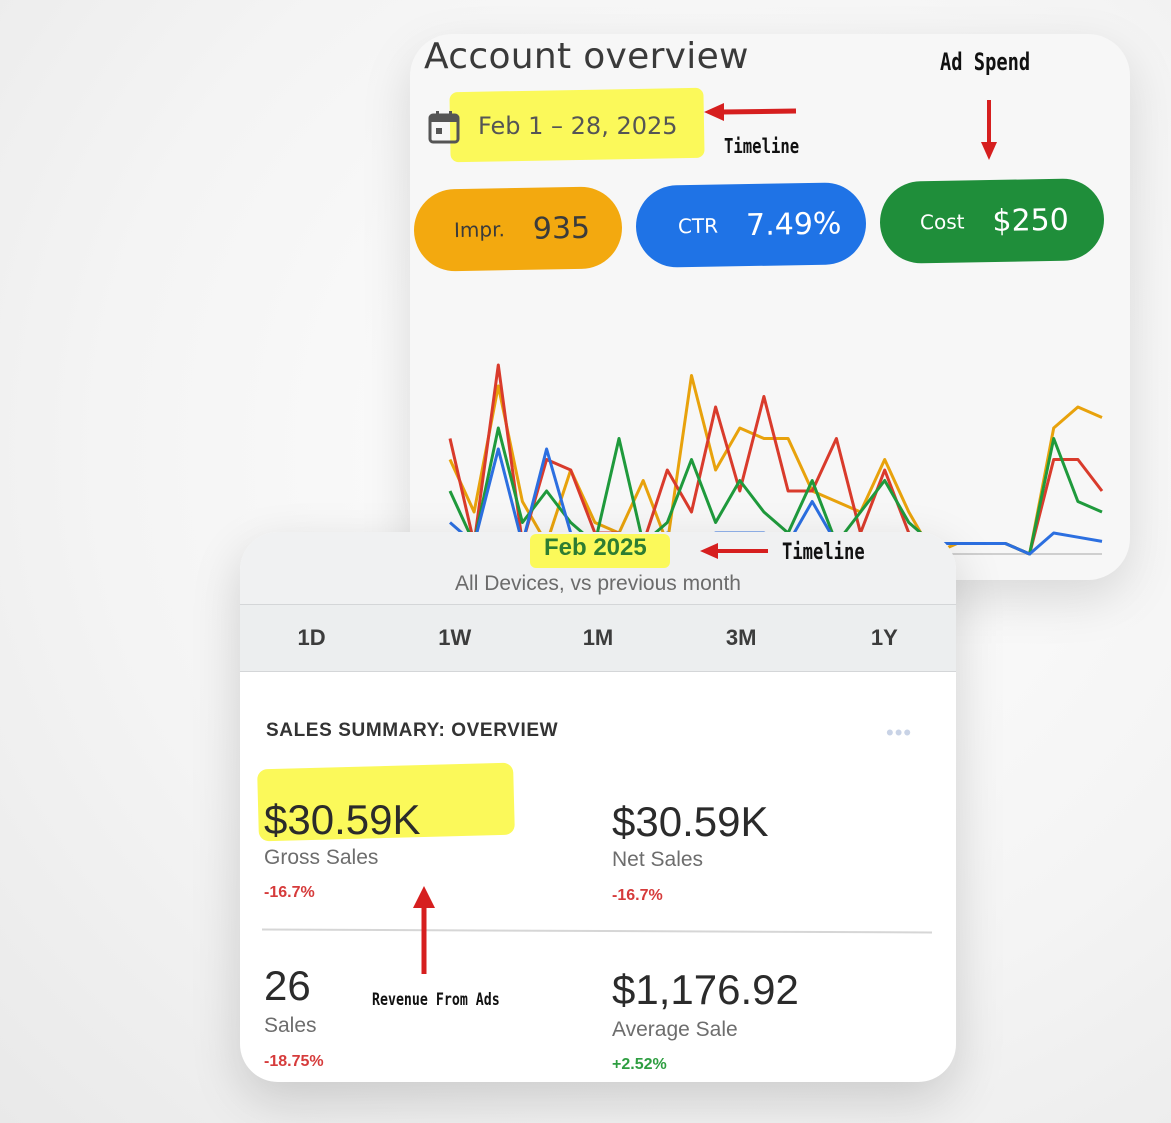 Image resolution: width=1171 pixels, height=1123 pixels. I want to click on period-label: Feb 2025, so click(595, 547).